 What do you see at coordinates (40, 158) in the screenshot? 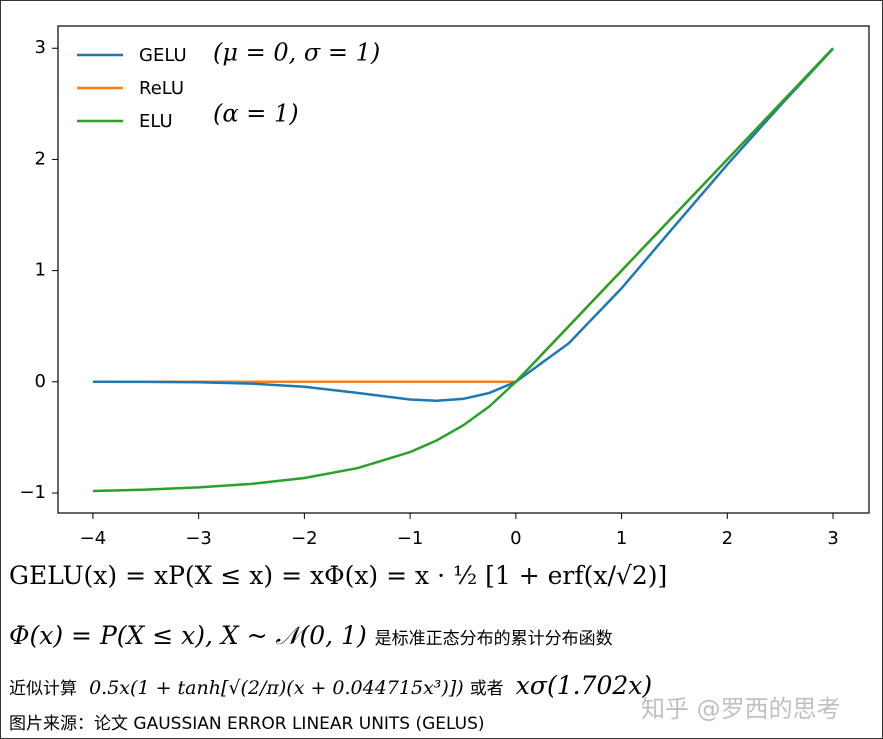
I see `y-tick-label: 2` at bounding box center [40, 158].